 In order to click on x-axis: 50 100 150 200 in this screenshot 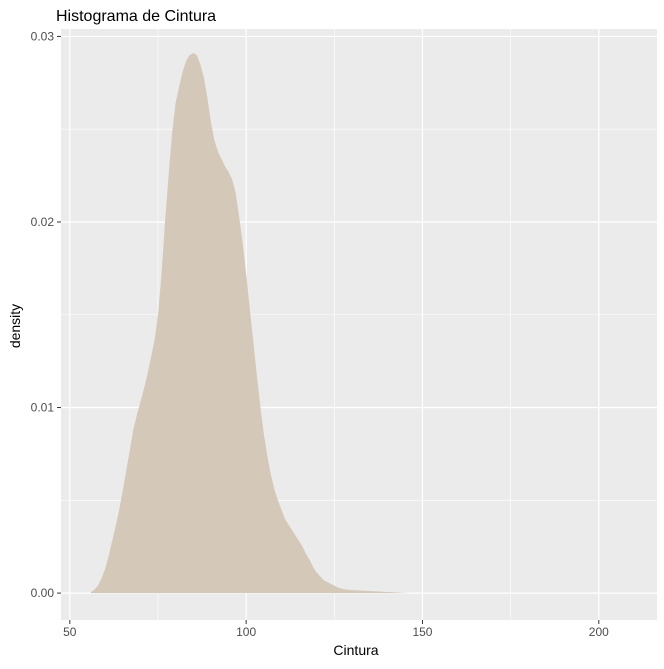, I will do `click(336, 629)`.